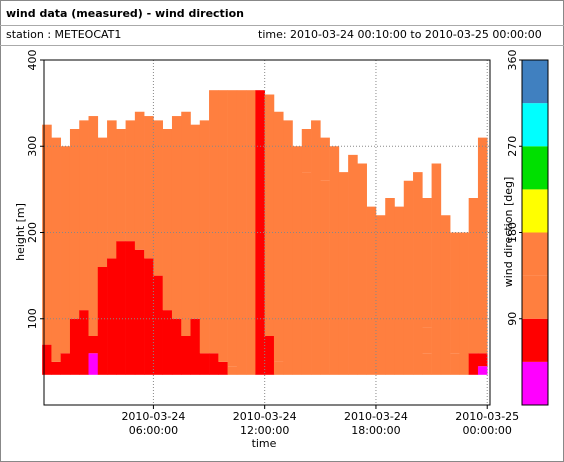  What do you see at coordinates (32, 232) in the screenshot?
I see `y-tick-label: 200` at bounding box center [32, 232].